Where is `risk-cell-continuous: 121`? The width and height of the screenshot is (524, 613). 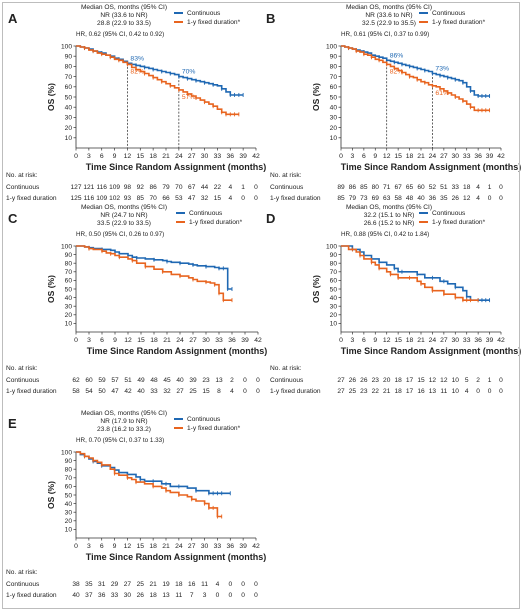 risk-cell-continuous: 121 is located at coordinates (88, 187).